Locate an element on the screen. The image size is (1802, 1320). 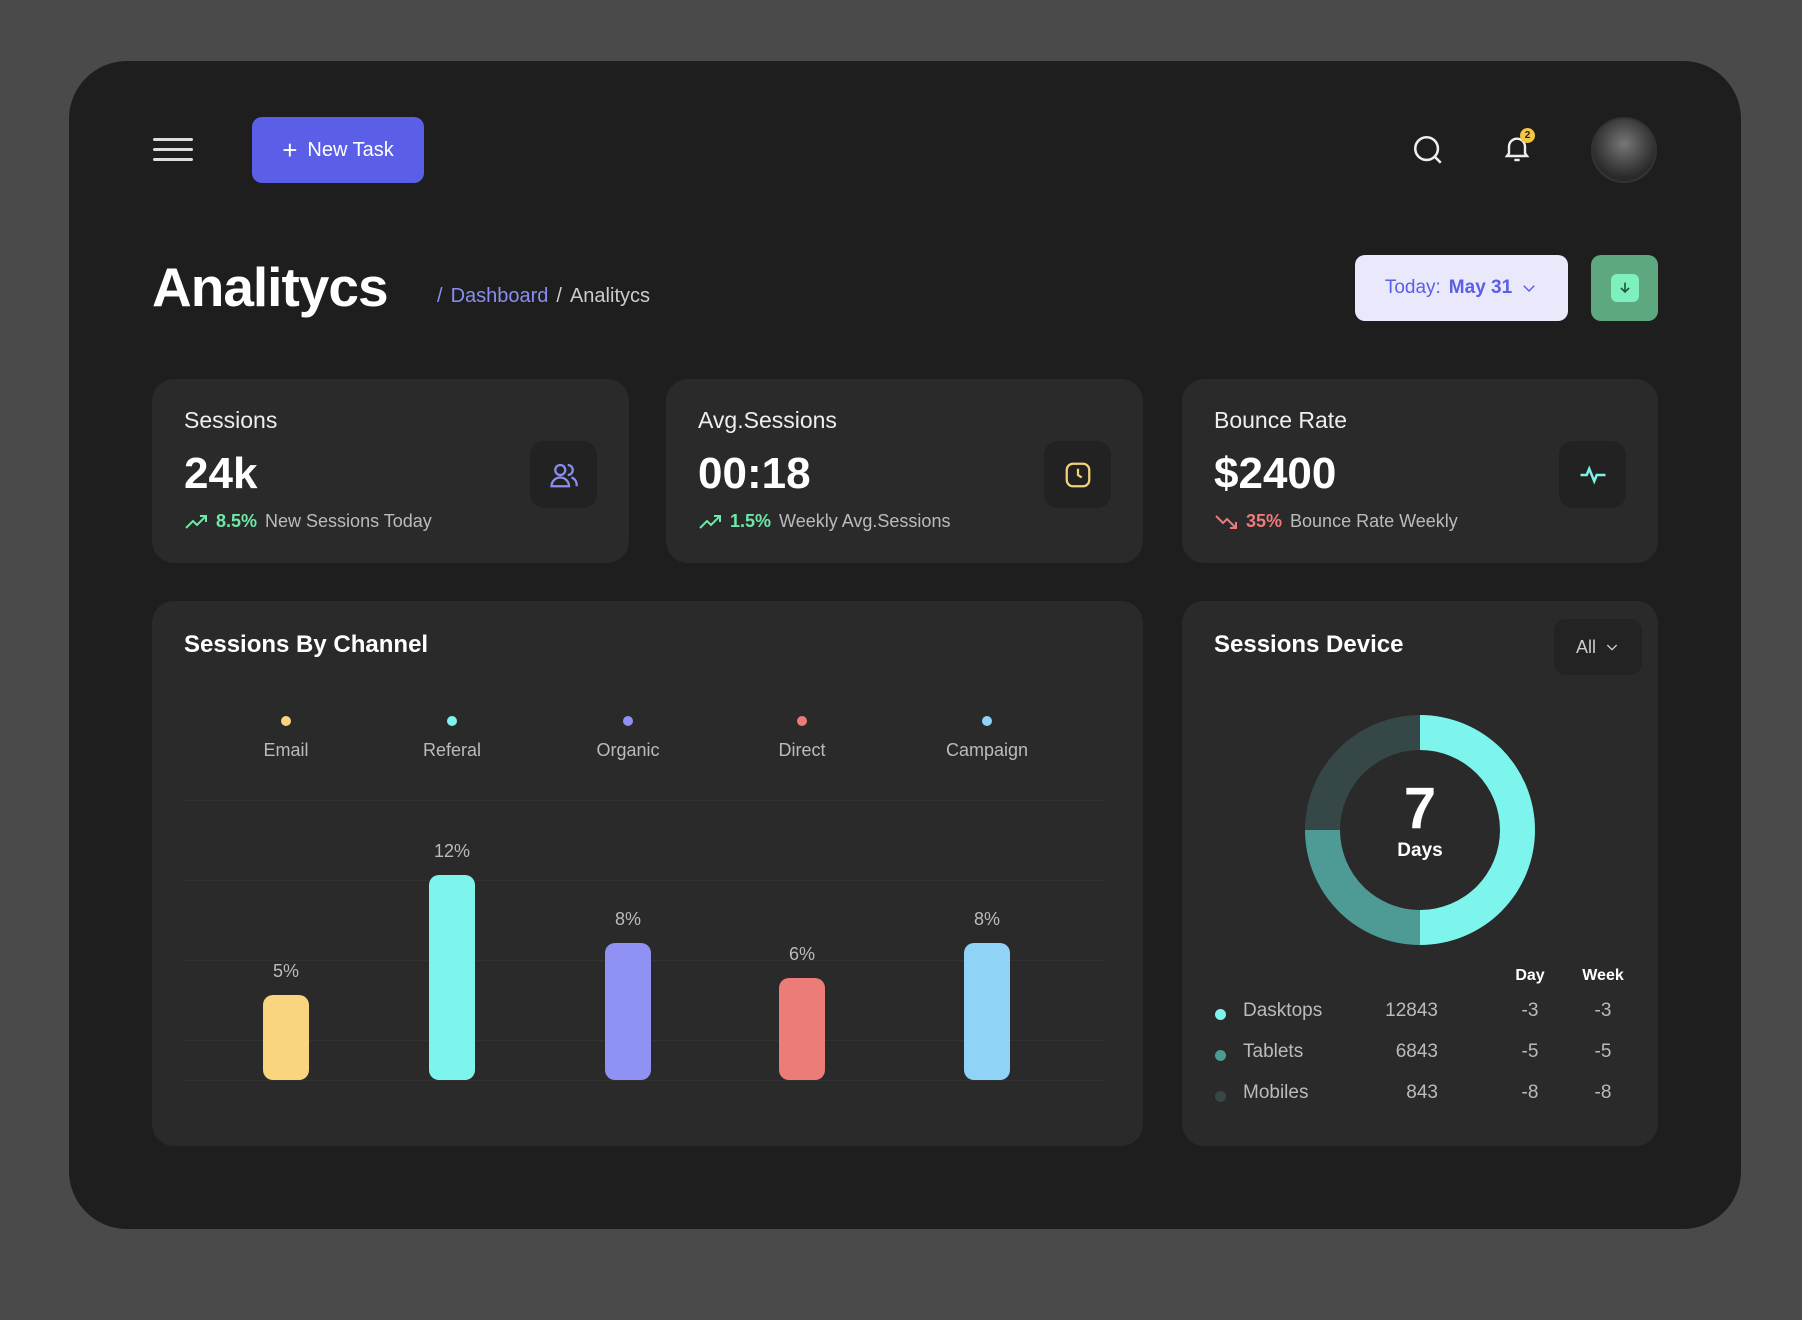
breadcrumb: / Dashboard / Analitycs is located at coordinates (543, 296).